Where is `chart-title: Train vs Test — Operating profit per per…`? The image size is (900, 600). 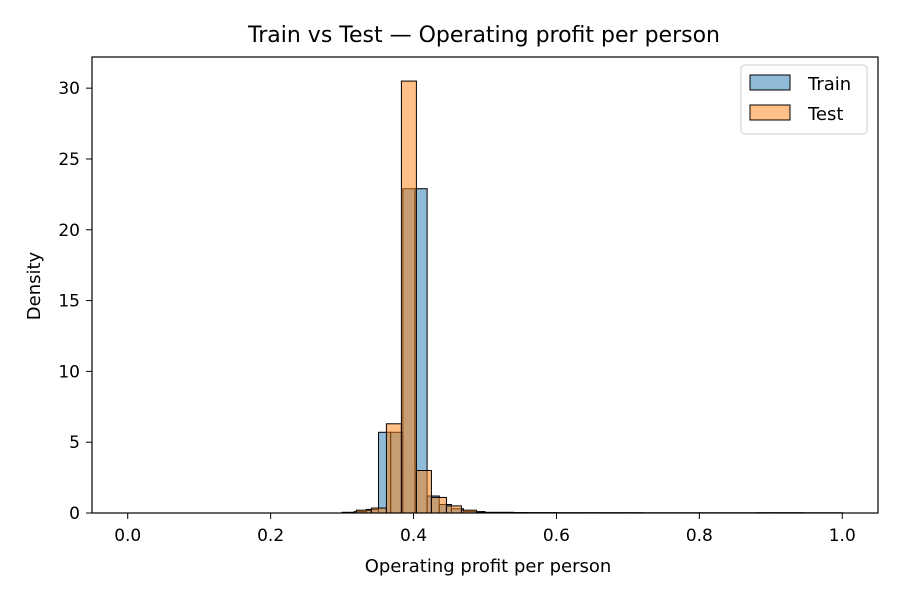 chart-title: Train vs Test — Operating profit per per… is located at coordinates (483, 35).